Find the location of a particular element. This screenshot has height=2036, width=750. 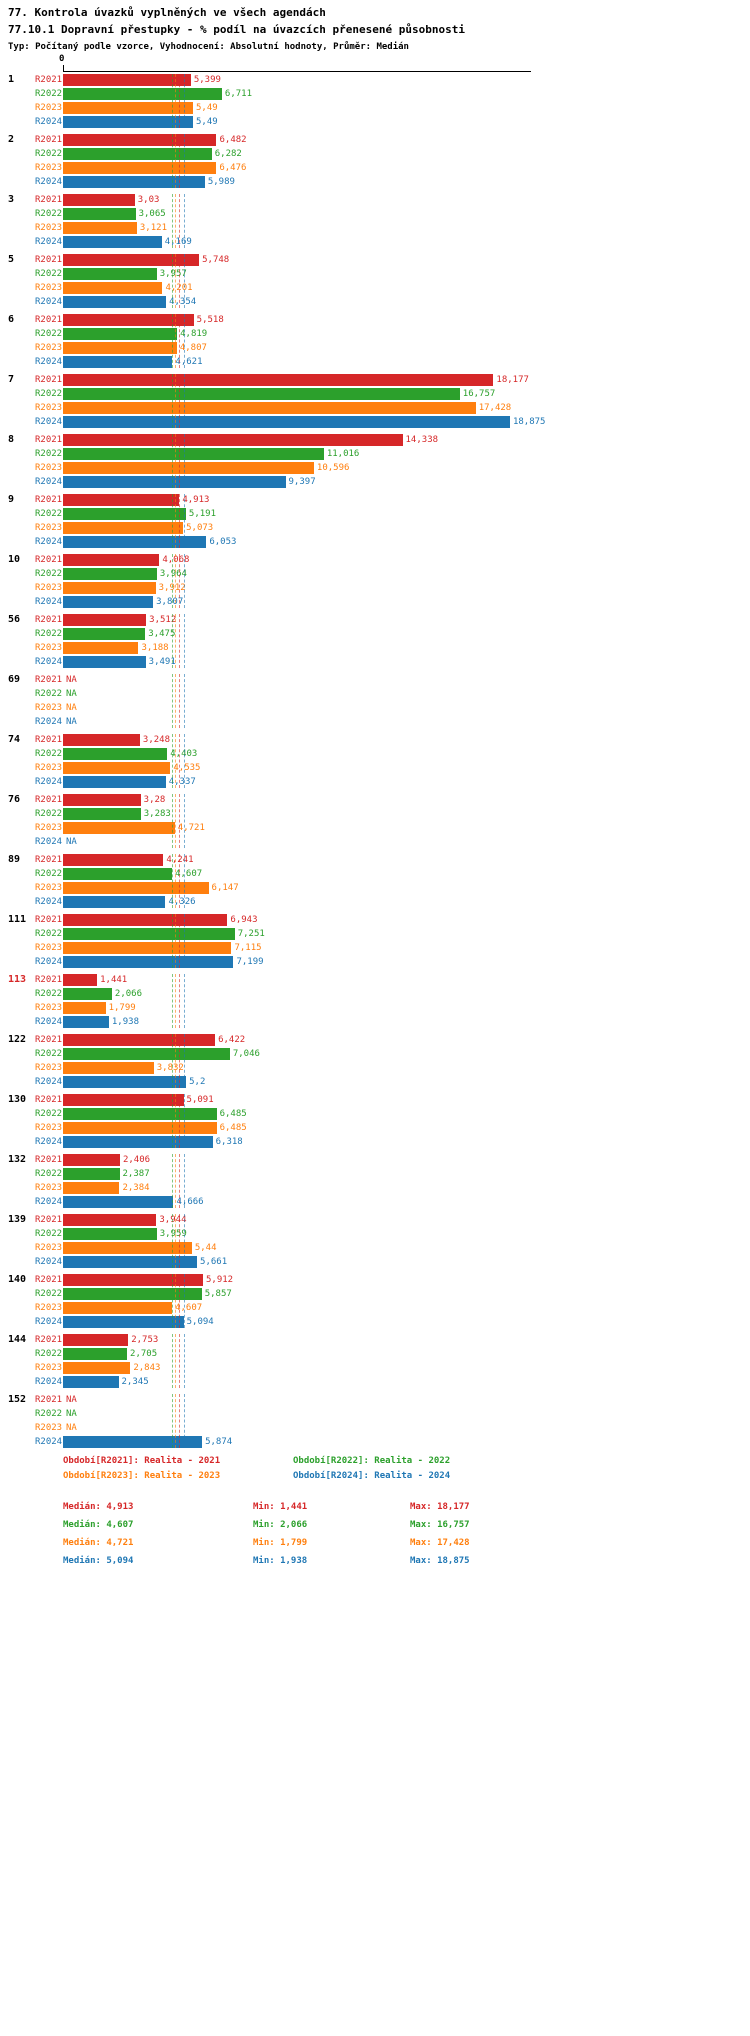

group-label: 1 is located at coordinates (11, 79).